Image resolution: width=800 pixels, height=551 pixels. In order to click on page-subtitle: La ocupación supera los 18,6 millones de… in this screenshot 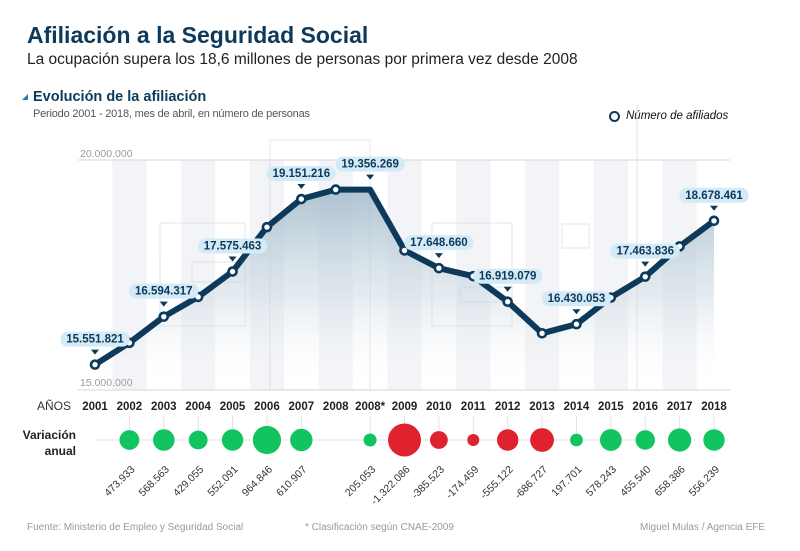, I will do `click(302, 59)`.